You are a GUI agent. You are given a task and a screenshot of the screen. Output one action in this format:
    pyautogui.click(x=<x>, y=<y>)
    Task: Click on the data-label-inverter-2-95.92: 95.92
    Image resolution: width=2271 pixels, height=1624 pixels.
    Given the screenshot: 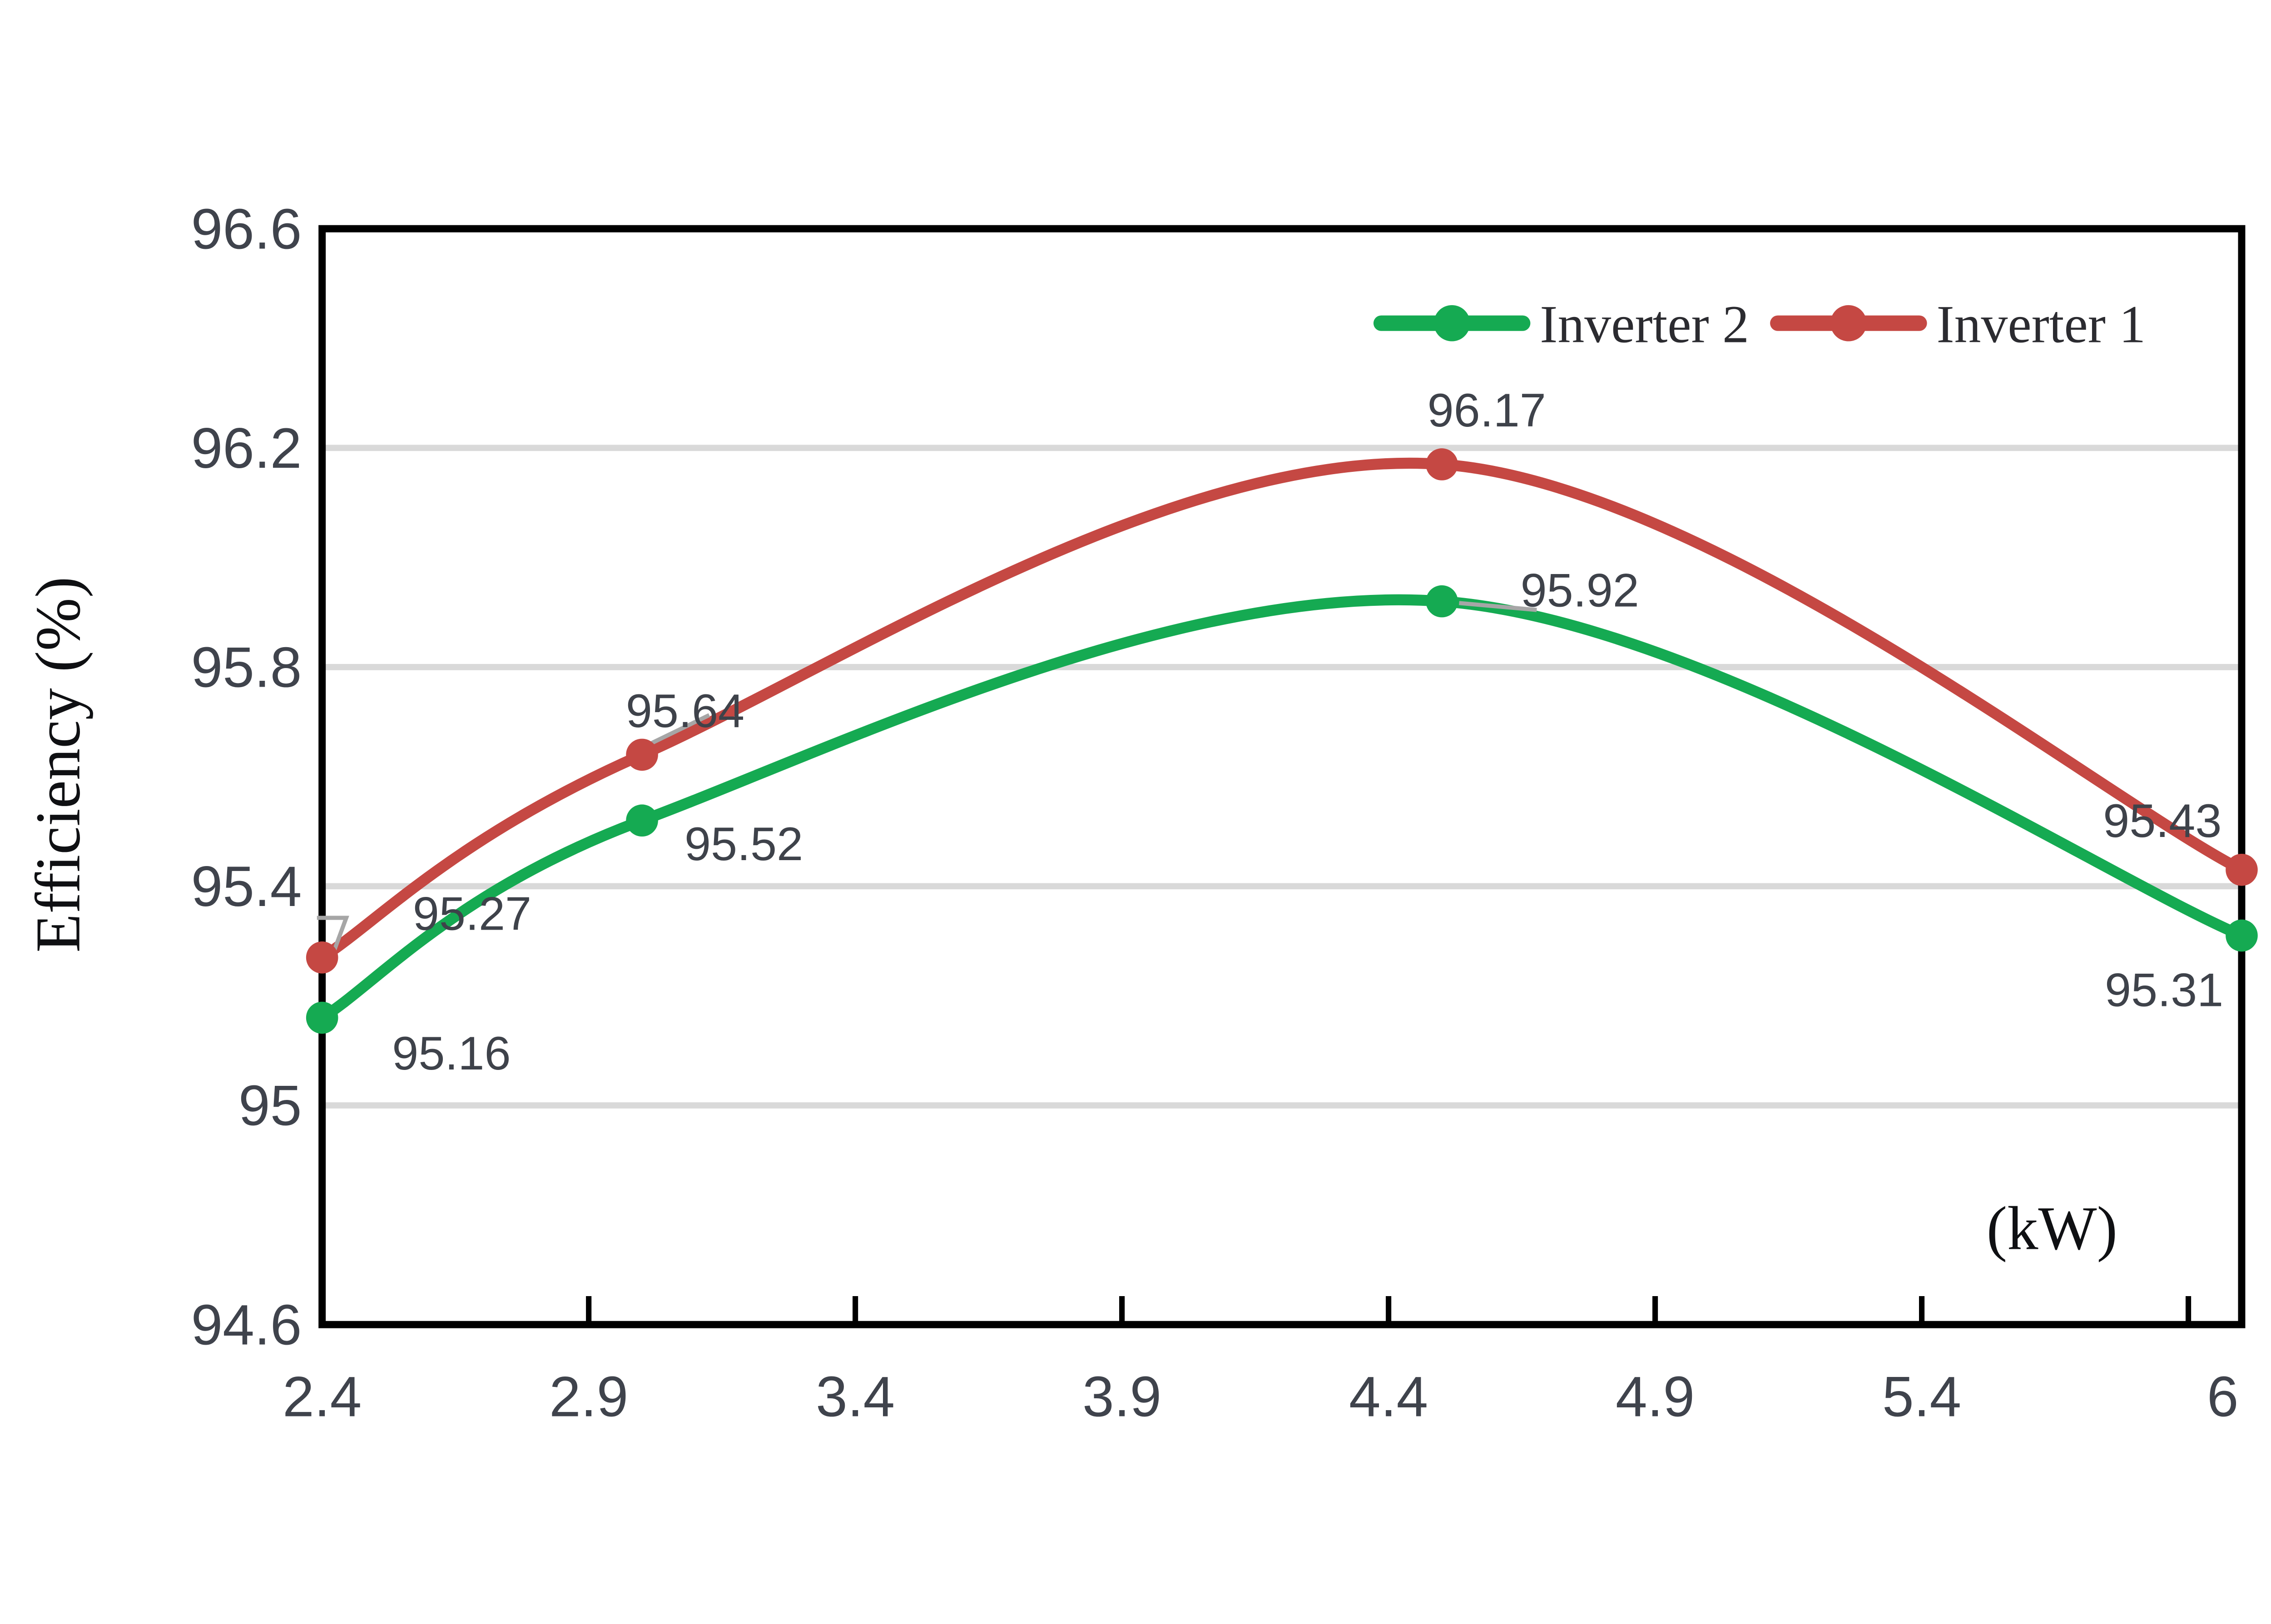 What is the action you would take?
    pyautogui.click(x=1580, y=590)
    